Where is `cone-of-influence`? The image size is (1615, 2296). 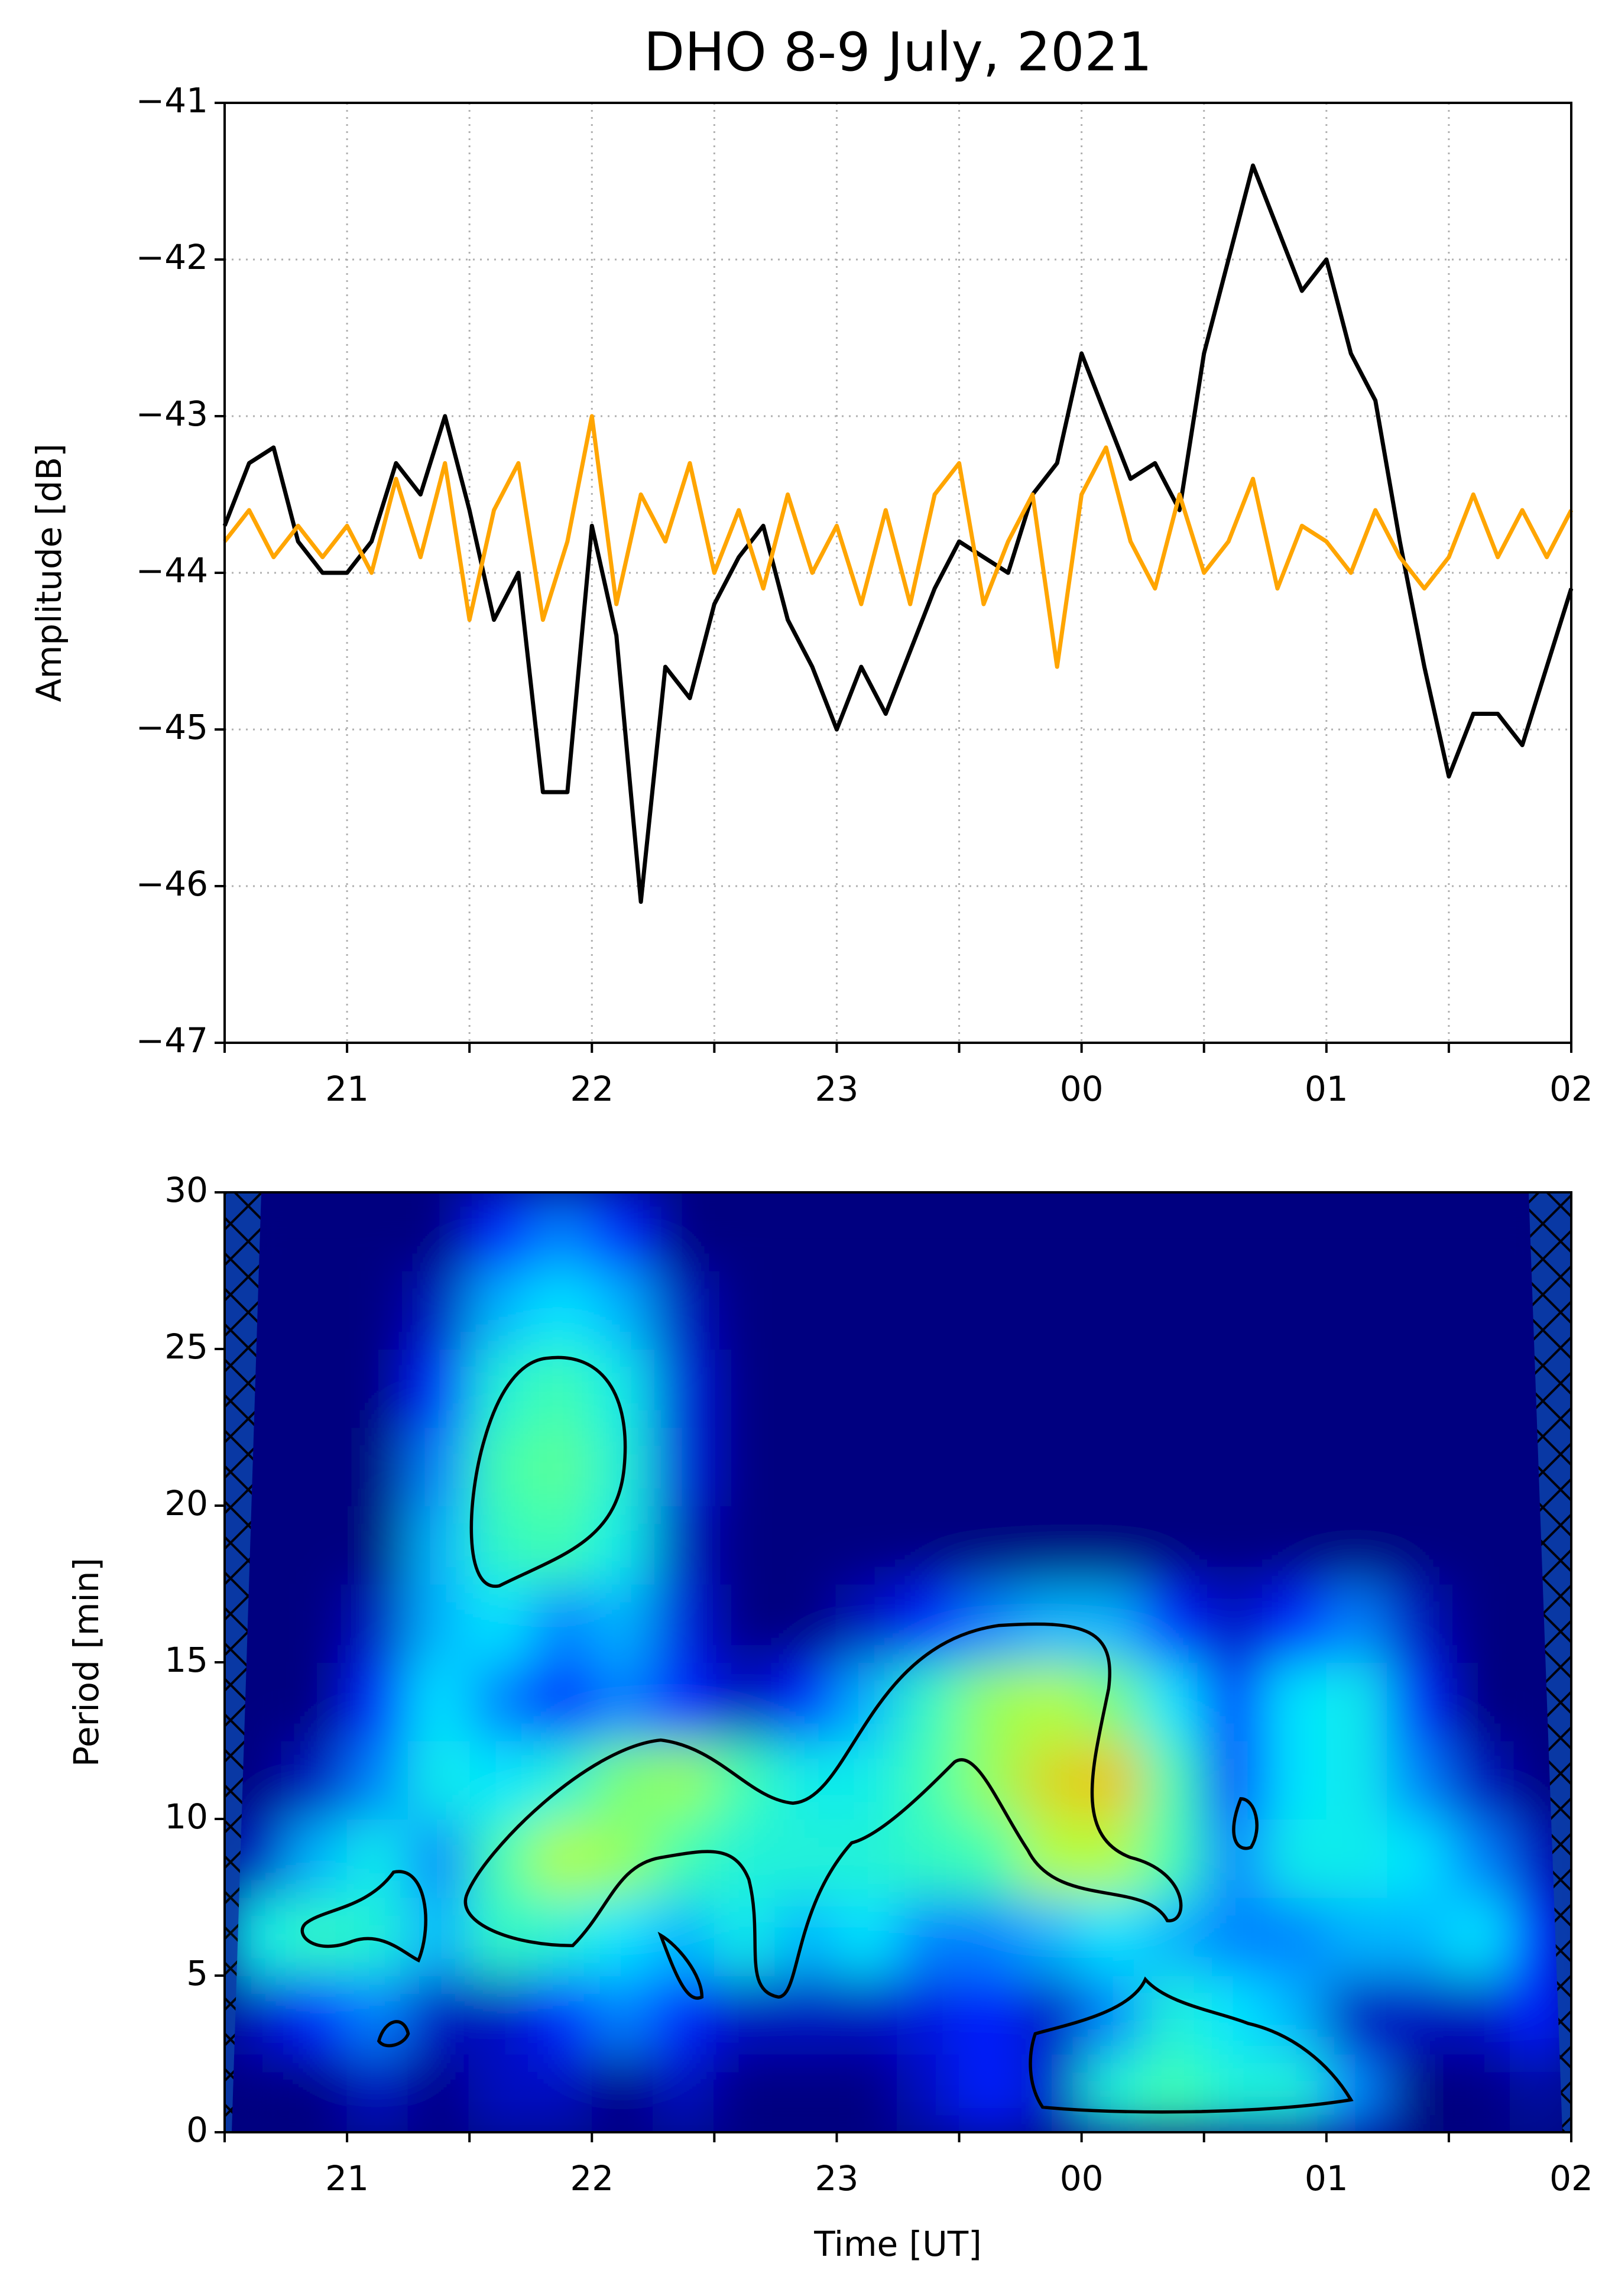
cone-of-influence is located at coordinates (243, 1662).